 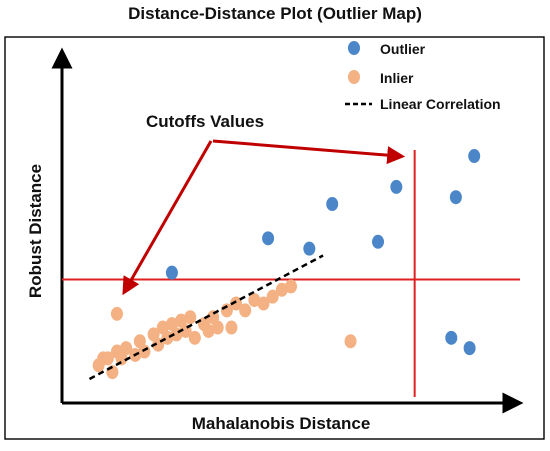 I want to click on cutoffs-annotation: Cutoffs Values, so click(x=205, y=121).